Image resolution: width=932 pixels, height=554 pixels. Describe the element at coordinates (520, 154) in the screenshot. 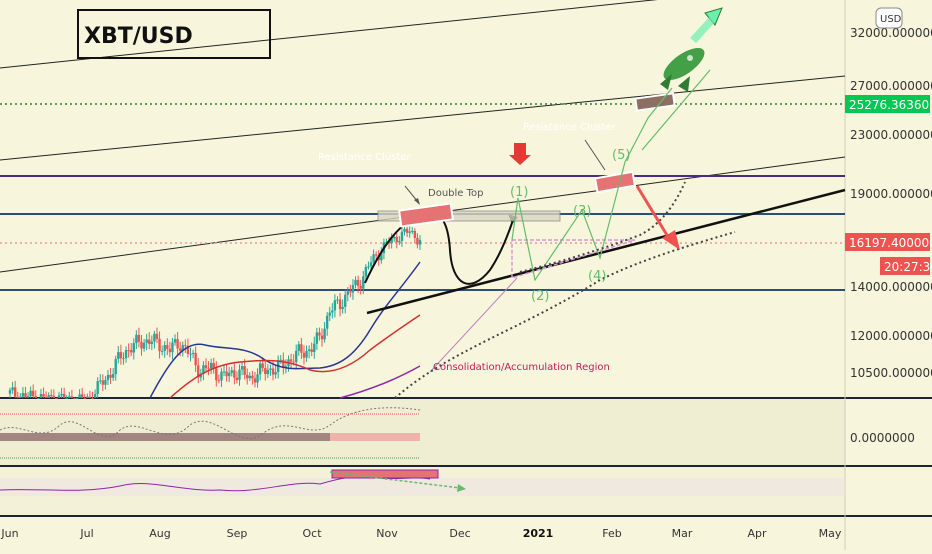

I see `red-down-arrow` at that location.